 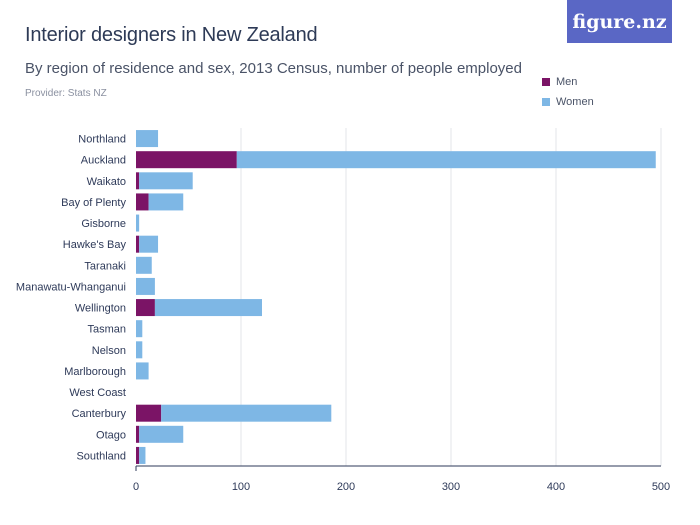 I want to click on legend-label-women: Women, so click(x=575, y=102).